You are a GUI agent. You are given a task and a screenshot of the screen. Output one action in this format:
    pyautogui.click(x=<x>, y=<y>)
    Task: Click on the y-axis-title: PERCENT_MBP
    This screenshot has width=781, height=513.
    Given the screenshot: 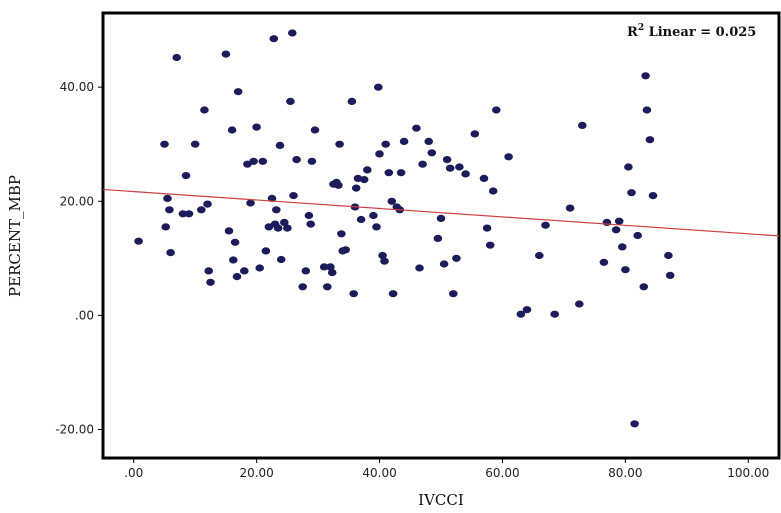 What is the action you would take?
    pyautogui.click(x=15, y=236)
    